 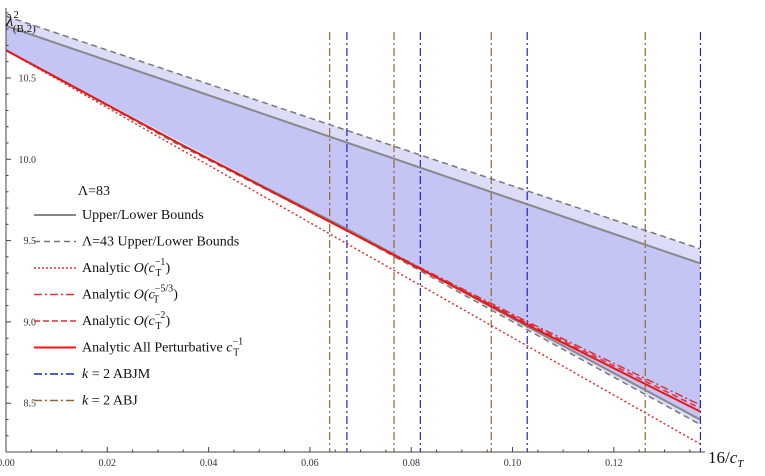 What do you see at coordinates (310, 463) in the screenshot?
I see `x-tick-label: 0.06` at bounding box center [310, 463].